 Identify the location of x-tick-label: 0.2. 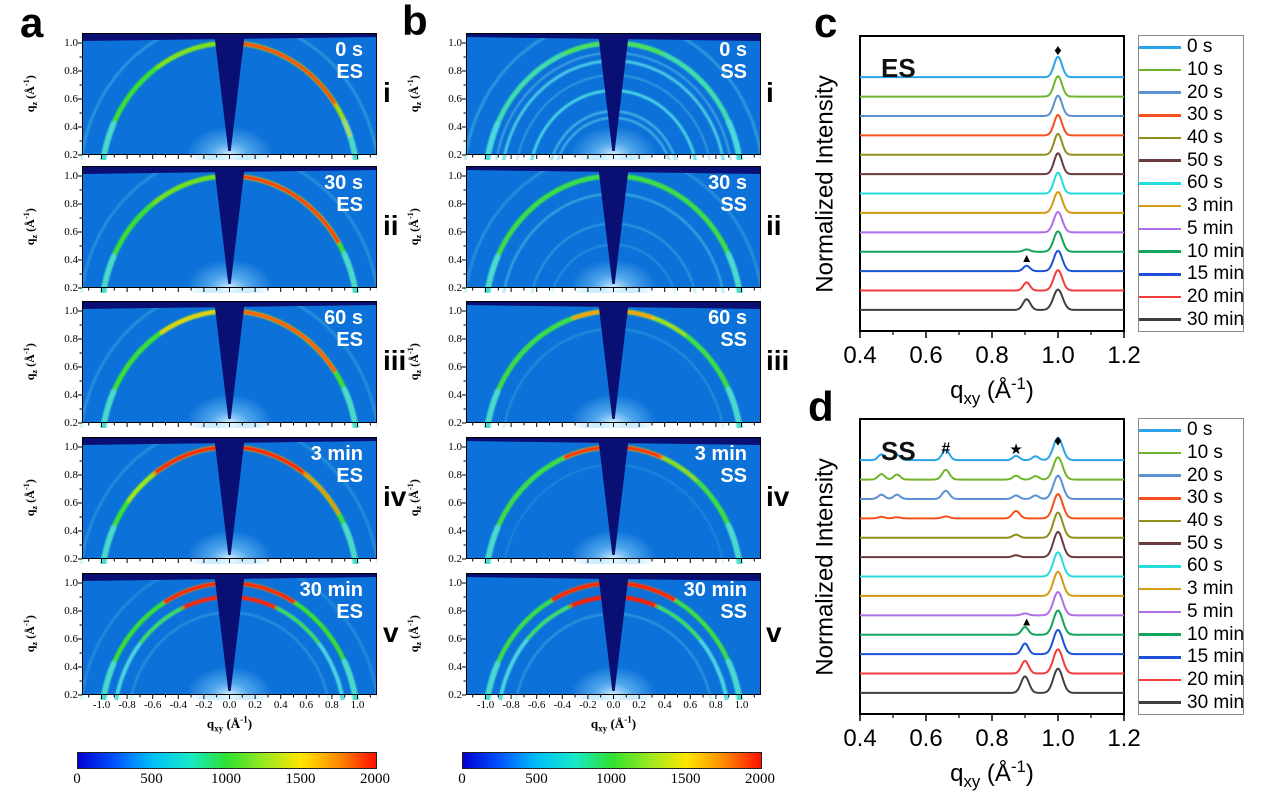
(255, 705).